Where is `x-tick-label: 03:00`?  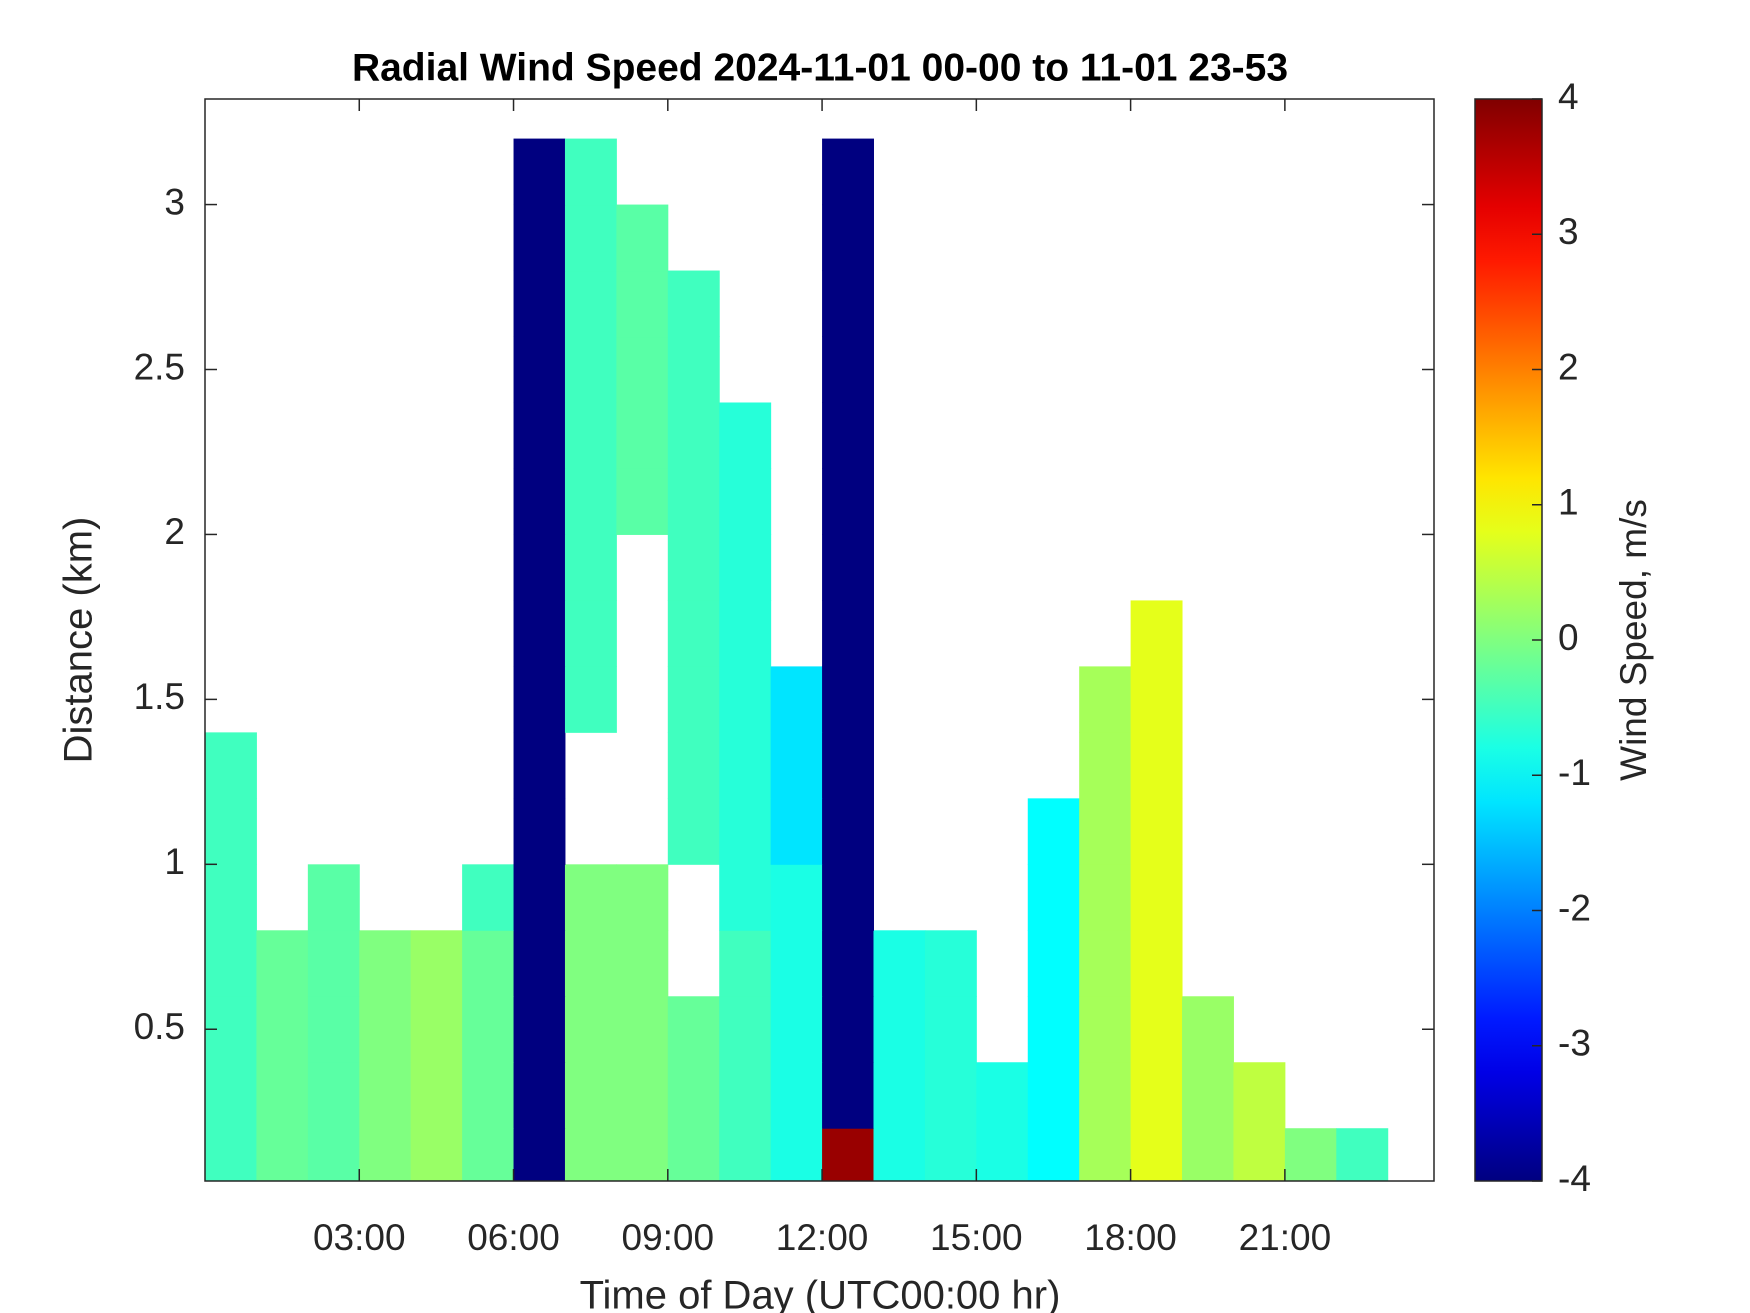 x-tick-label: 03:00 is located at coordinates (359, 1237).